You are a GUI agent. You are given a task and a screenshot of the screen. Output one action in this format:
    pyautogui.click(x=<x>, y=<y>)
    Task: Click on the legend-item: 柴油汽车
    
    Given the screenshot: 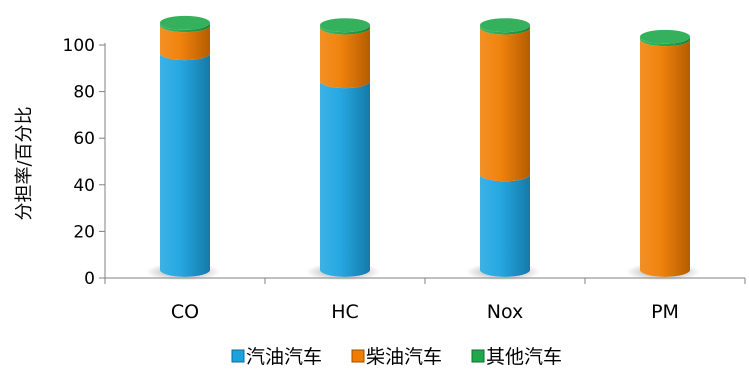 What is the action you would take?
    pyautogui.click(x=396, y=357)
    